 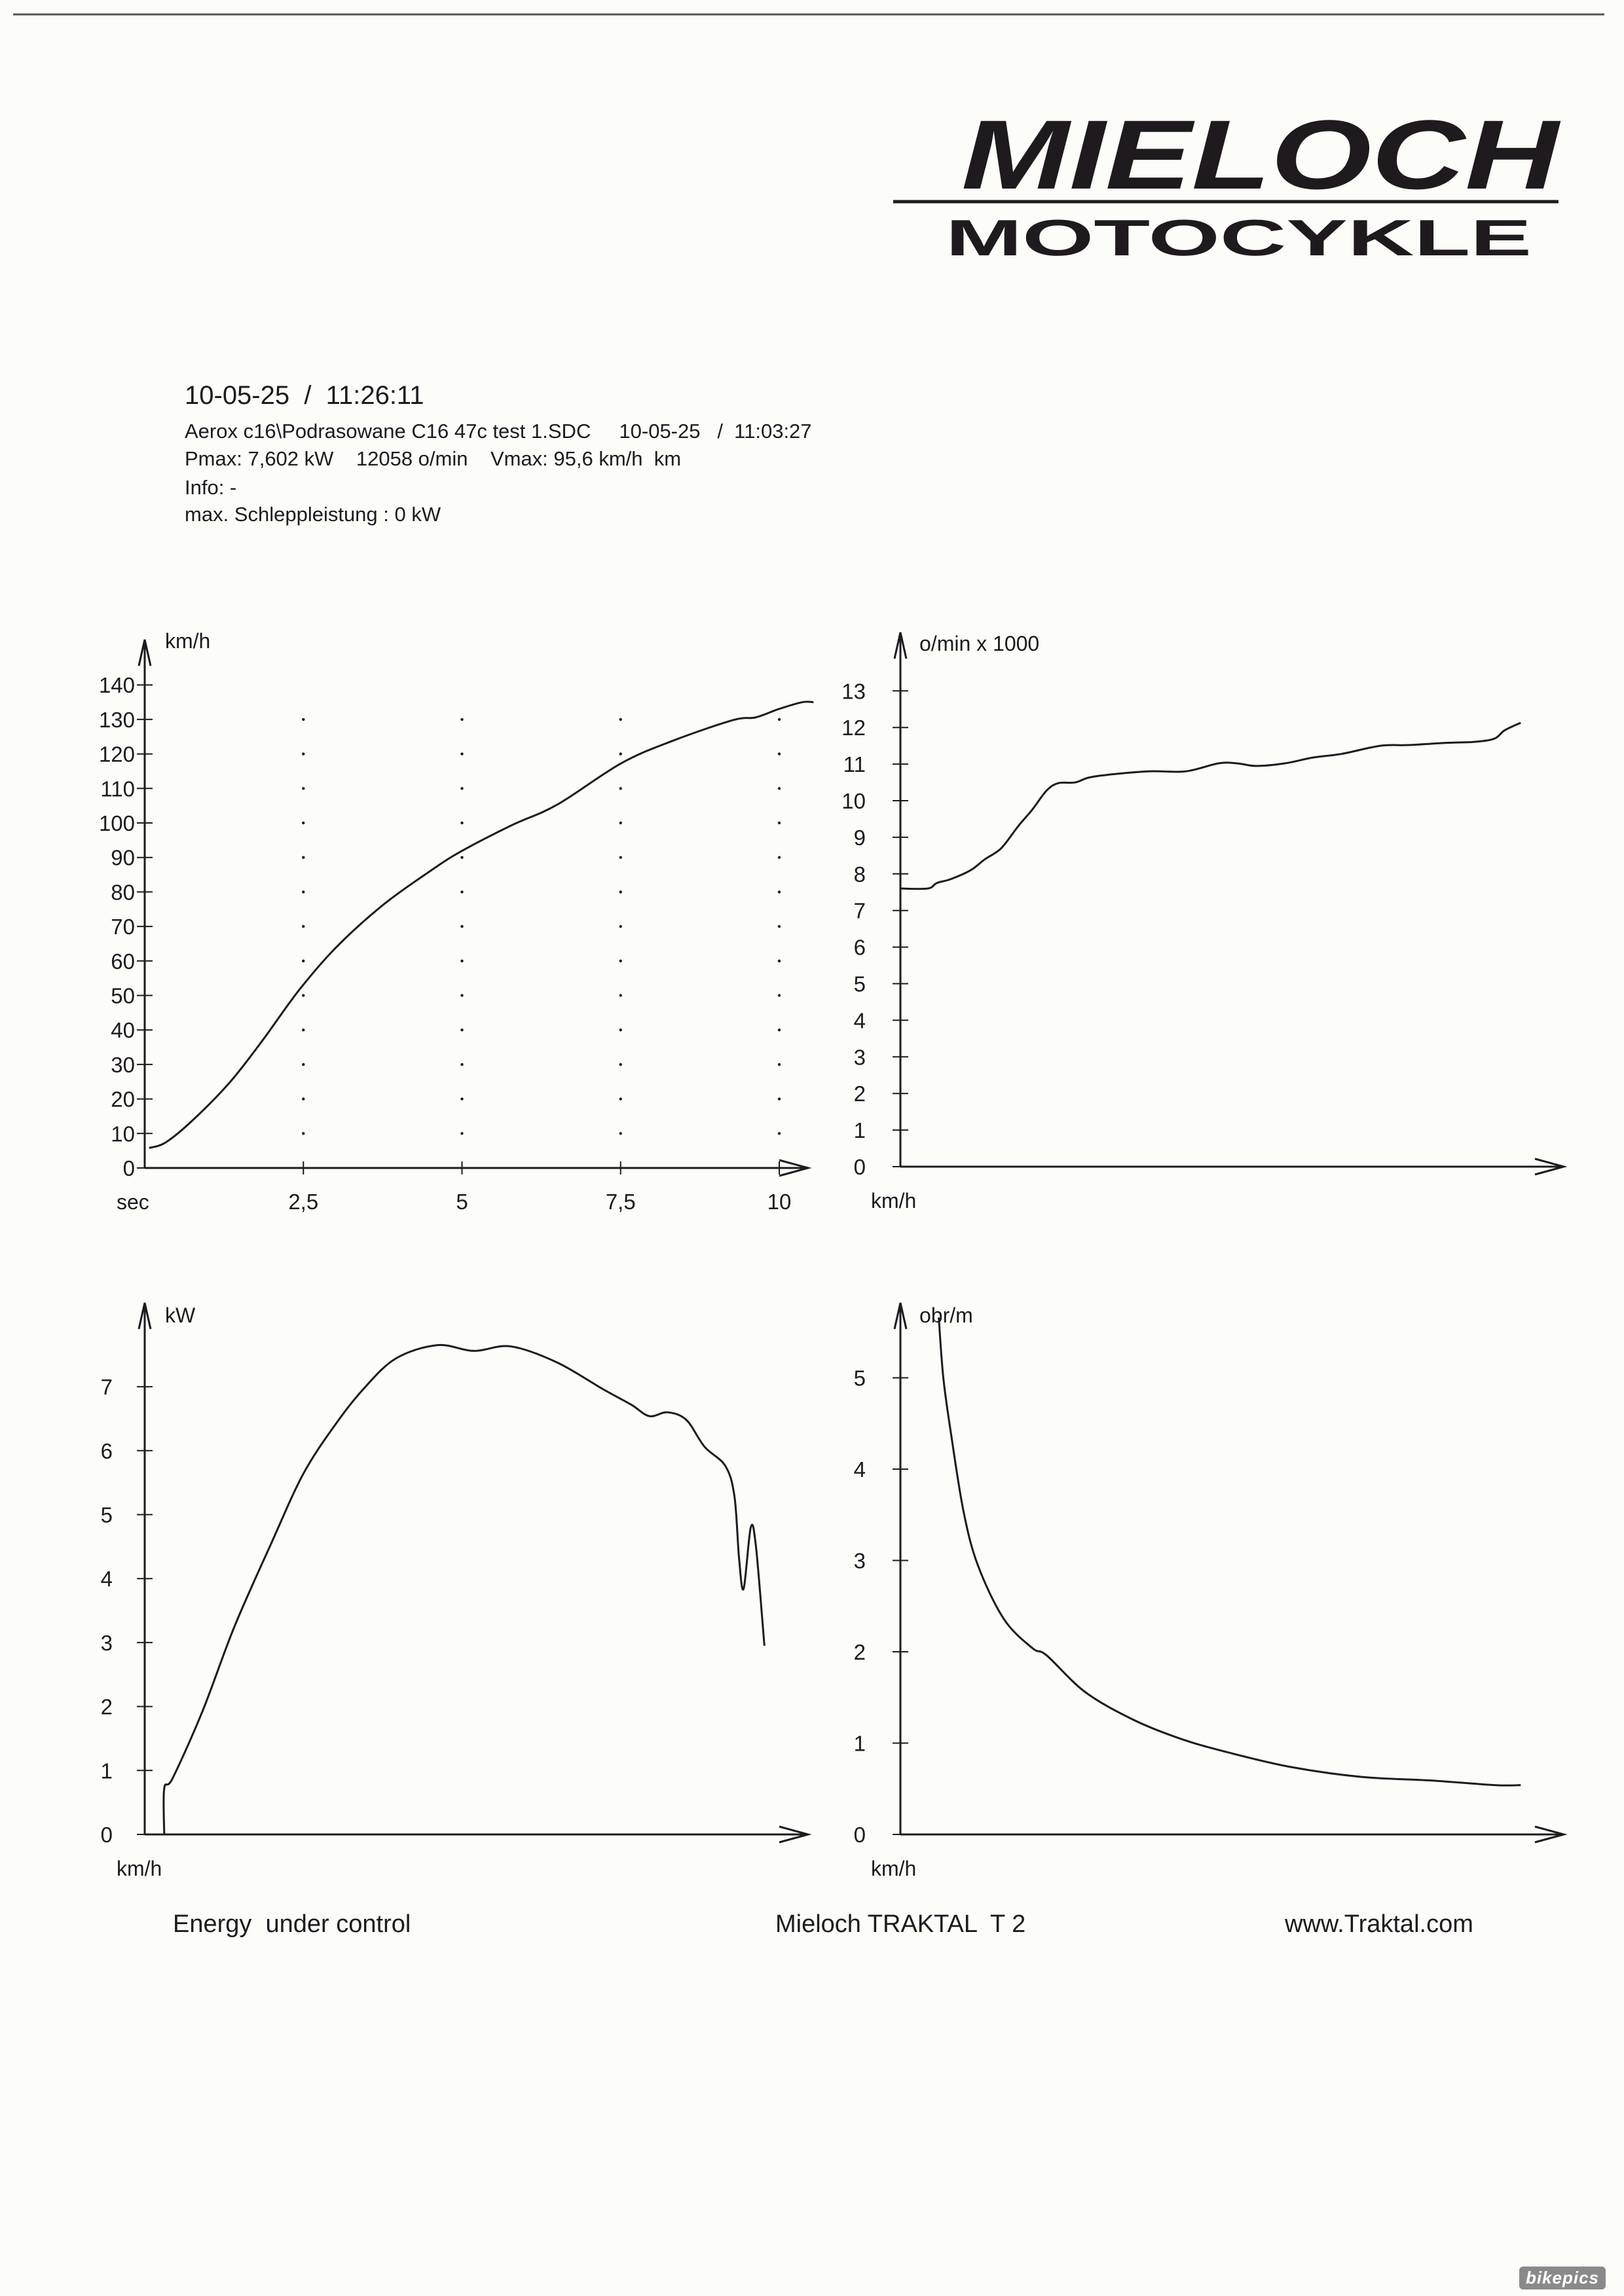 I want to click on x-tick-label: 2,5, so click(x=303, y=1202).